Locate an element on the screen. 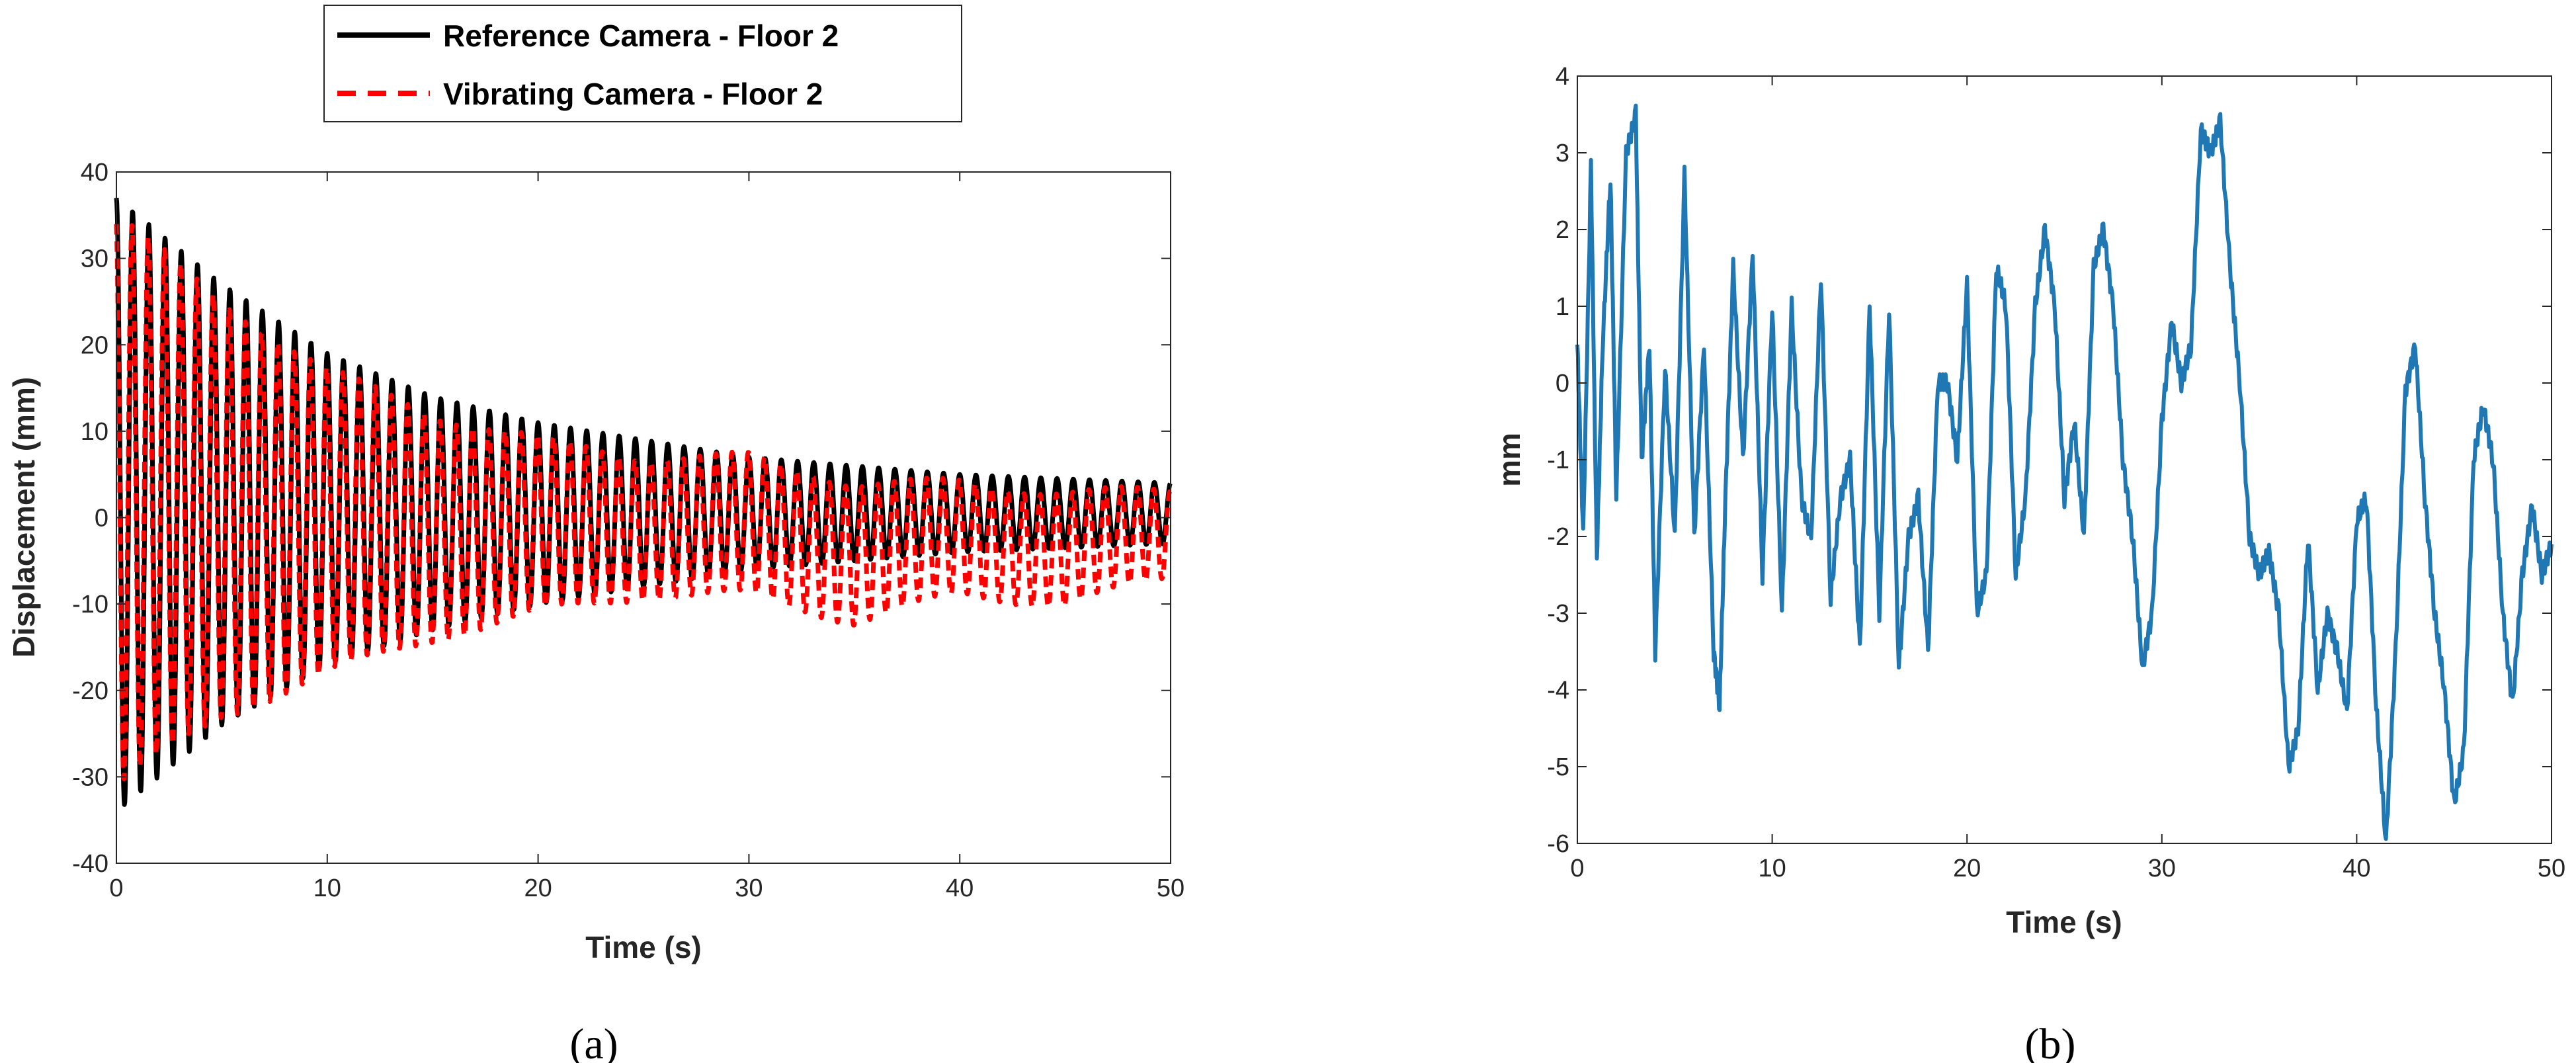 The width and height of the screenshot is (2576, 1063). chart-a-x-tick-label: 20 is located at coordinates (538, 888).